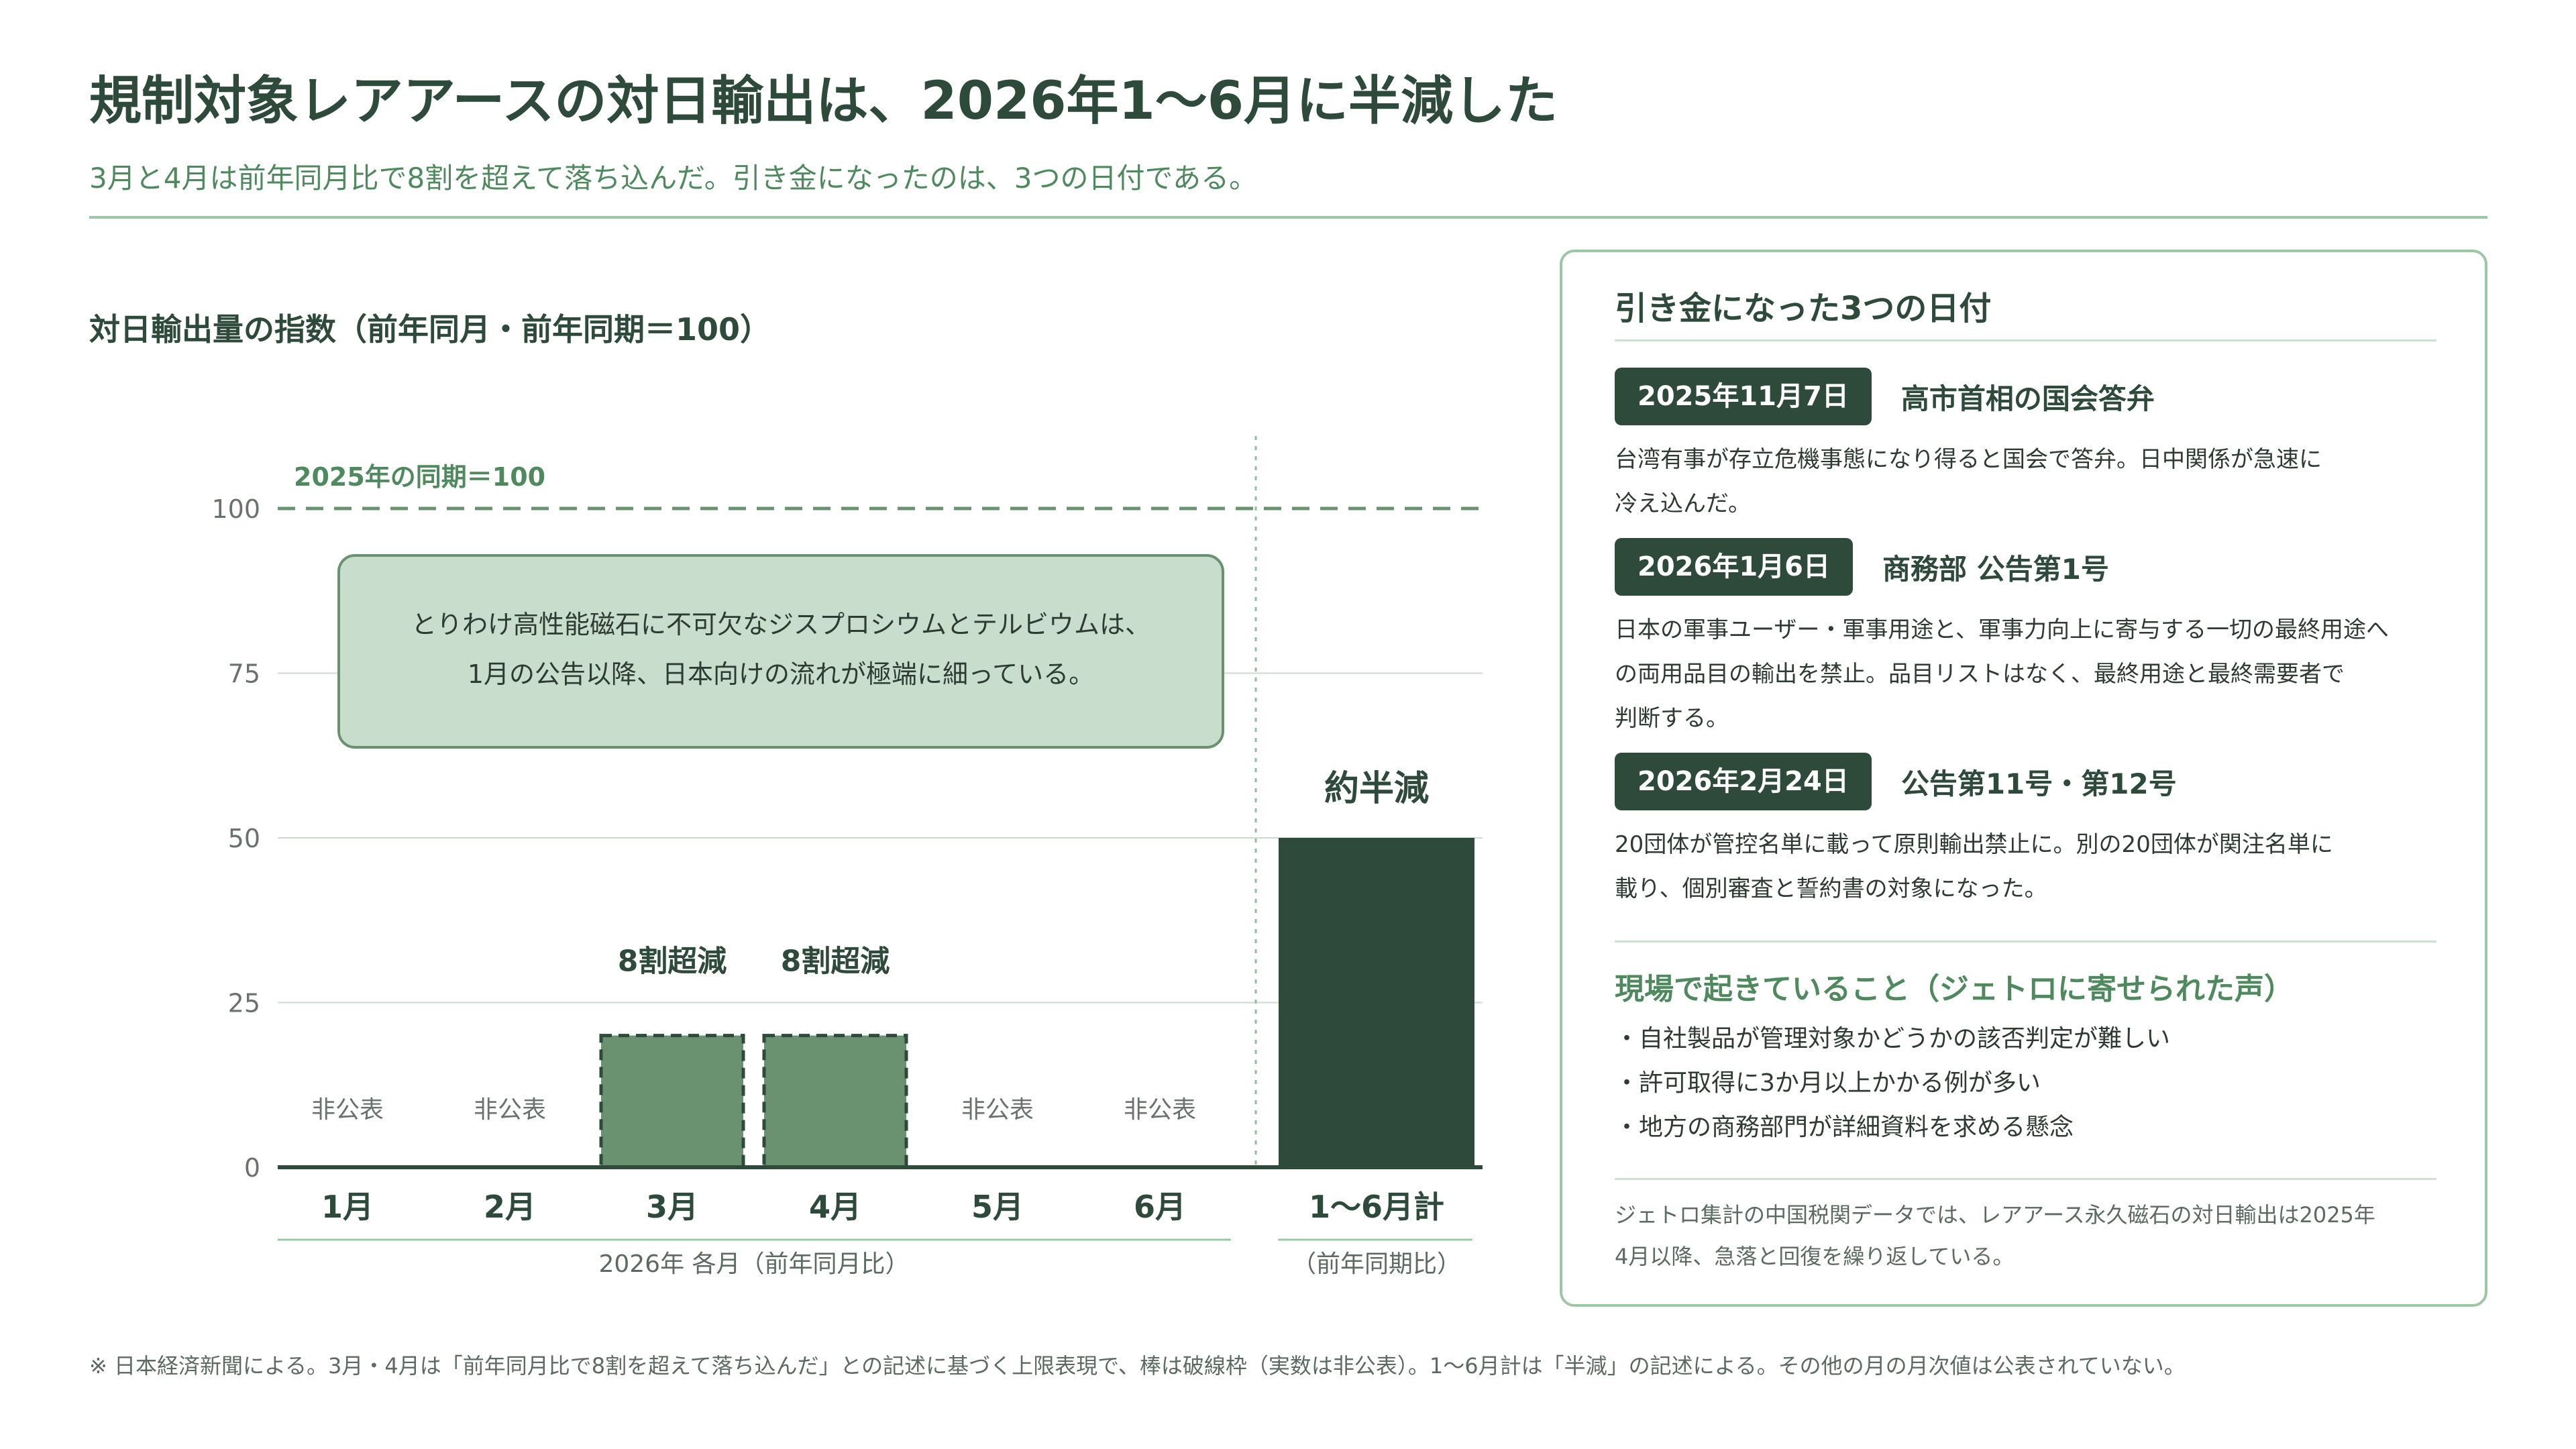 The image size is (2576, 1449). I want to click on x-tick-label: 3月, so click(672, 1207).